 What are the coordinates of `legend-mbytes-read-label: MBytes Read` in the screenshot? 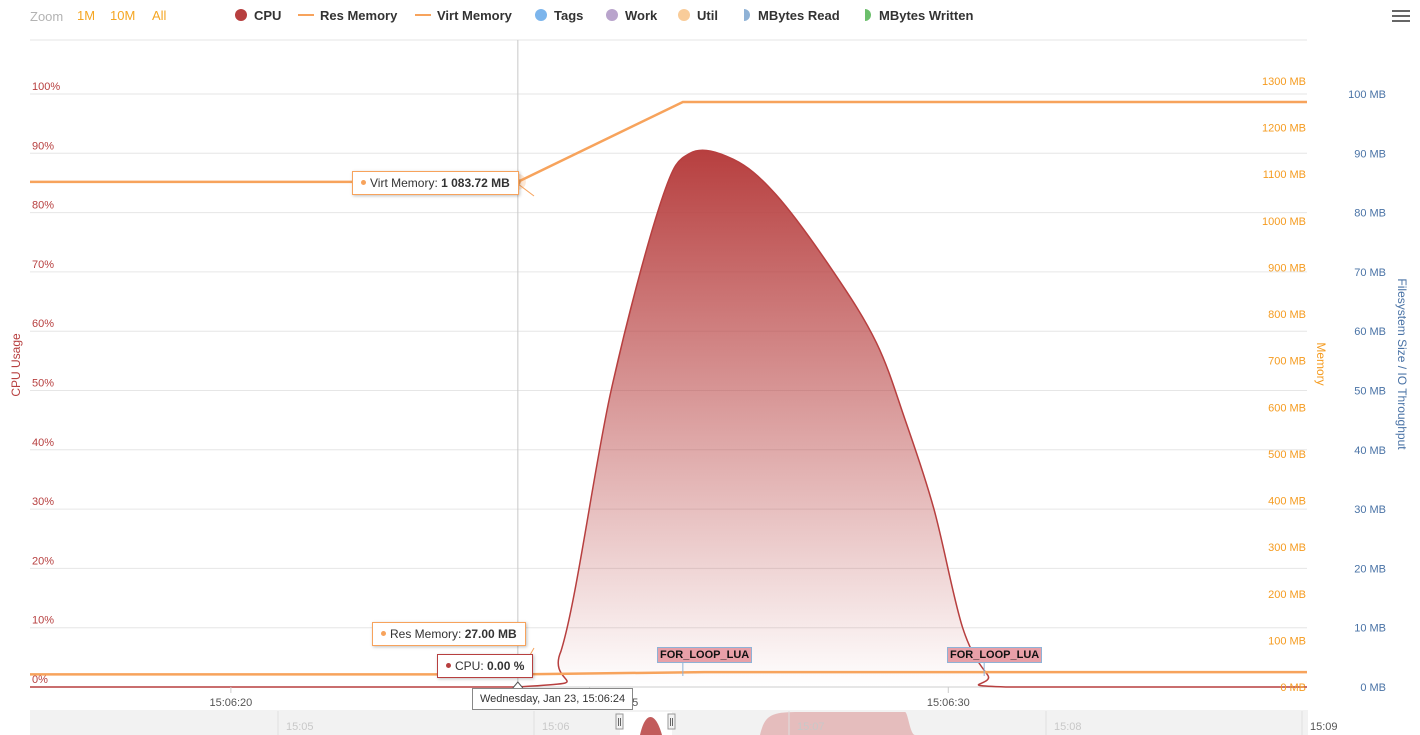 It's located at (799, 15).